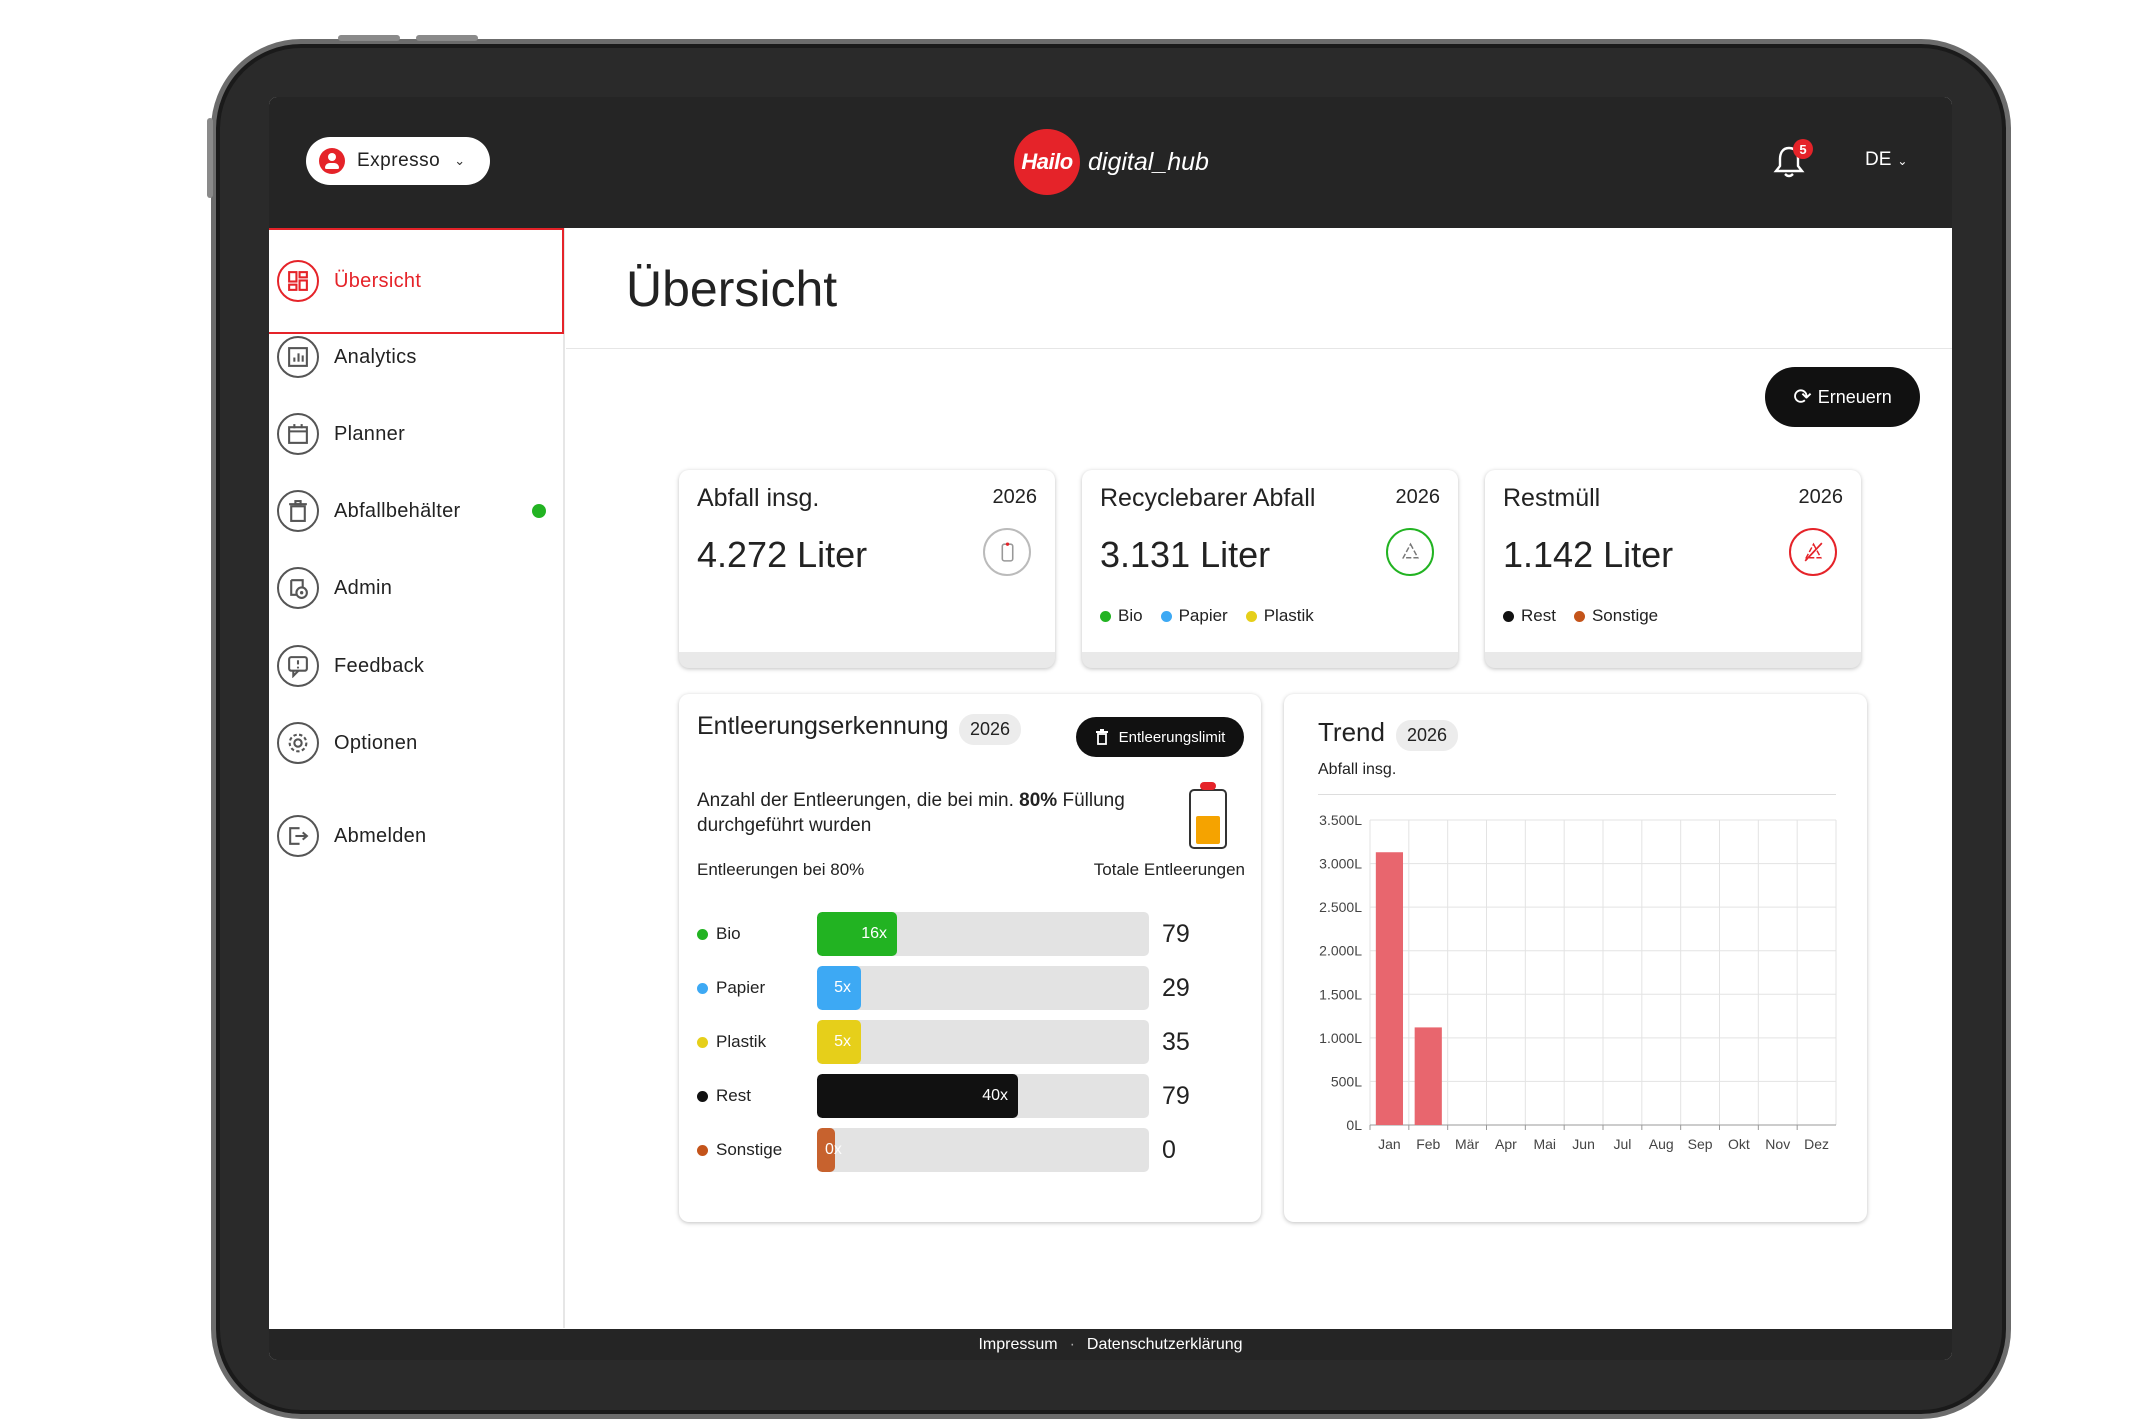  Describe the element at coordinates (1739, 1144) in the screenshot. I see `x-tick-label: Okt` at that location.